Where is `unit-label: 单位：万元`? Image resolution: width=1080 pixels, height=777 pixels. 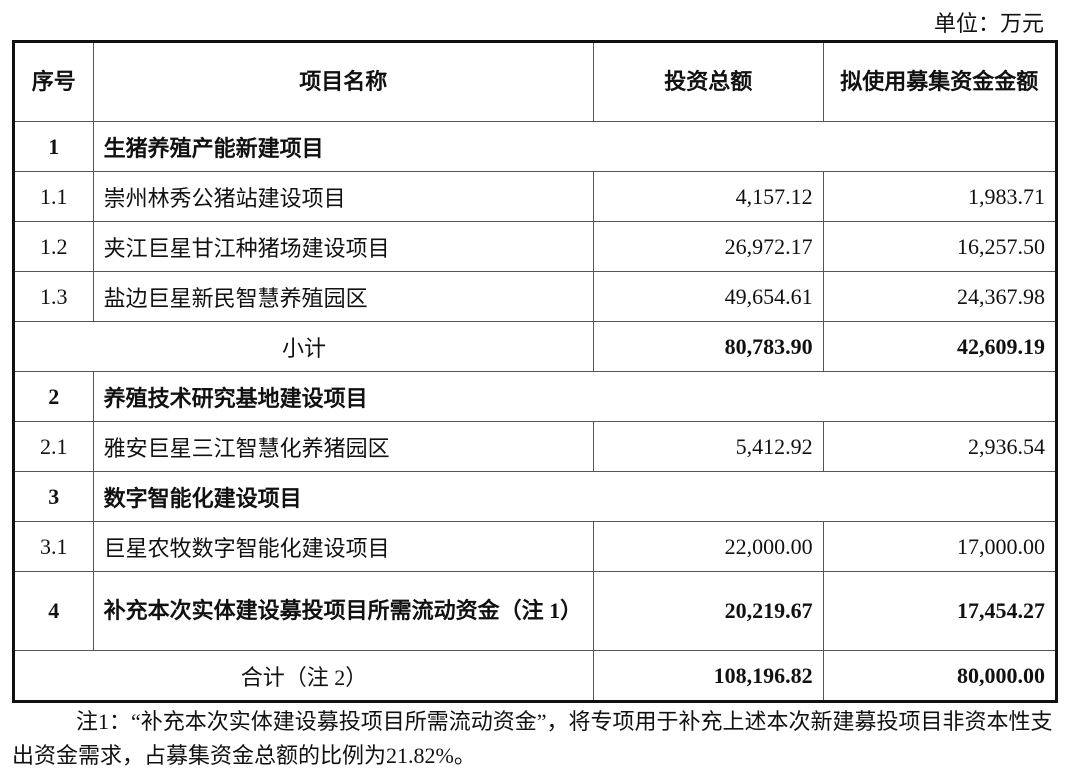
unit-label: 单位：万元 is located at coordinates (988, 23).